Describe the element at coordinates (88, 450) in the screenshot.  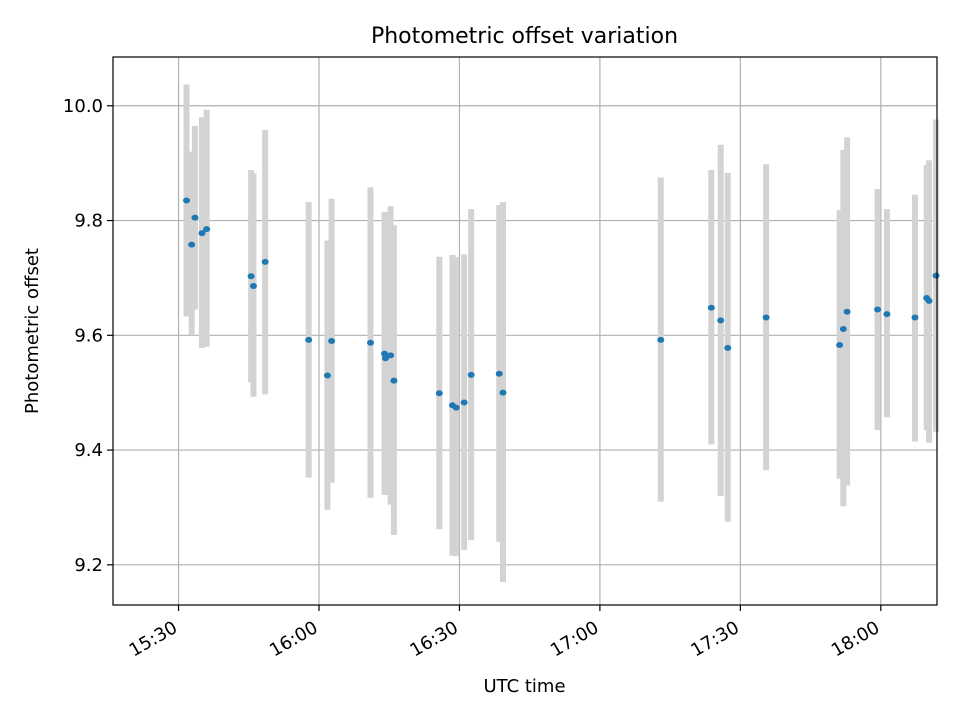
I see `y-tick-label: 9.4` at that location.